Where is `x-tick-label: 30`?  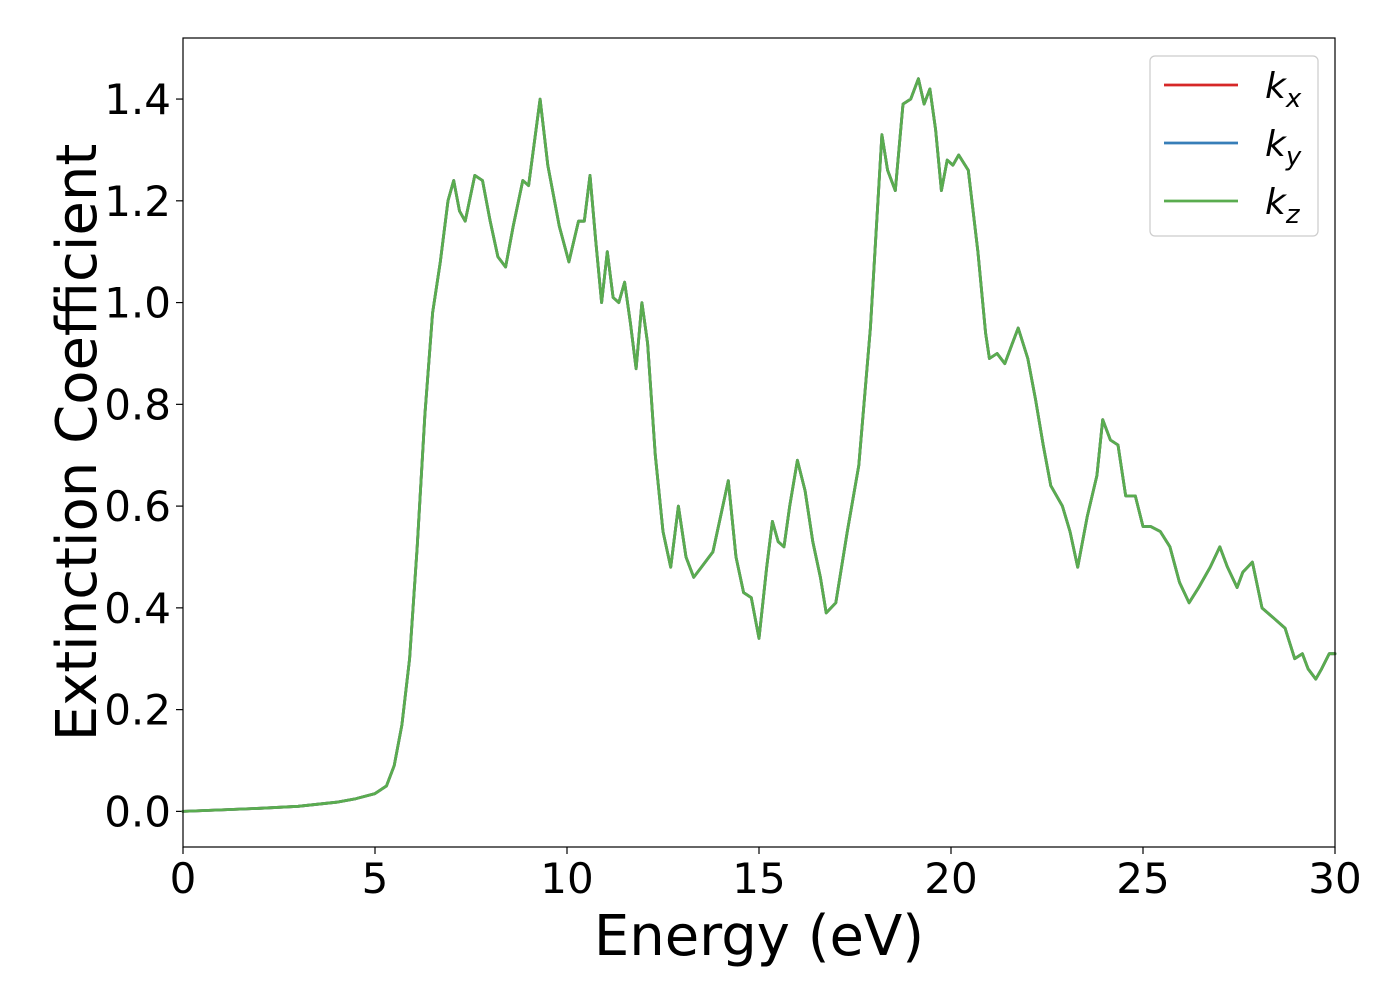
x-tick-label: 30 is located at coordinates (1334, 878).